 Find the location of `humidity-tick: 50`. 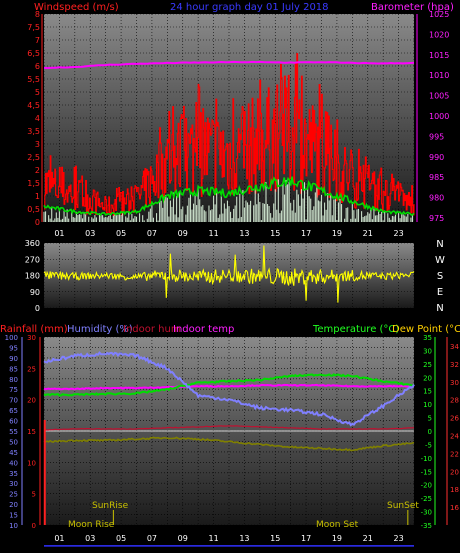

humidity-tick: 50 is located at coordinates (13, 442).